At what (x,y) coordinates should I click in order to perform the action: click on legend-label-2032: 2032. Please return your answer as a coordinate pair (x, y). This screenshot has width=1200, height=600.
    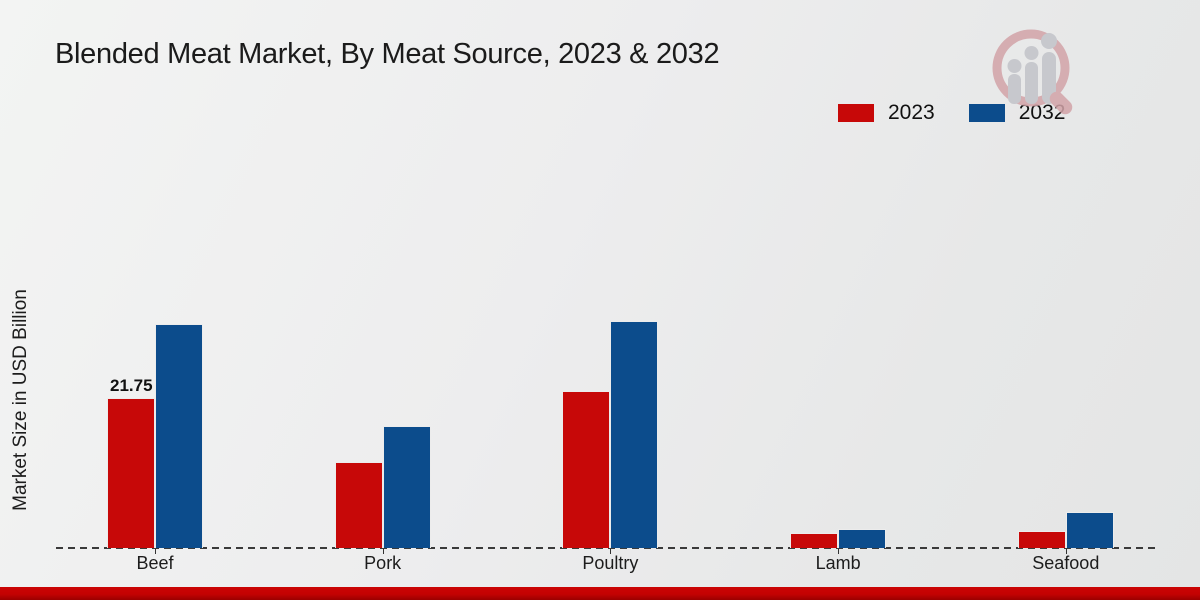
    Looking at the image, I should click on (1042, 112).